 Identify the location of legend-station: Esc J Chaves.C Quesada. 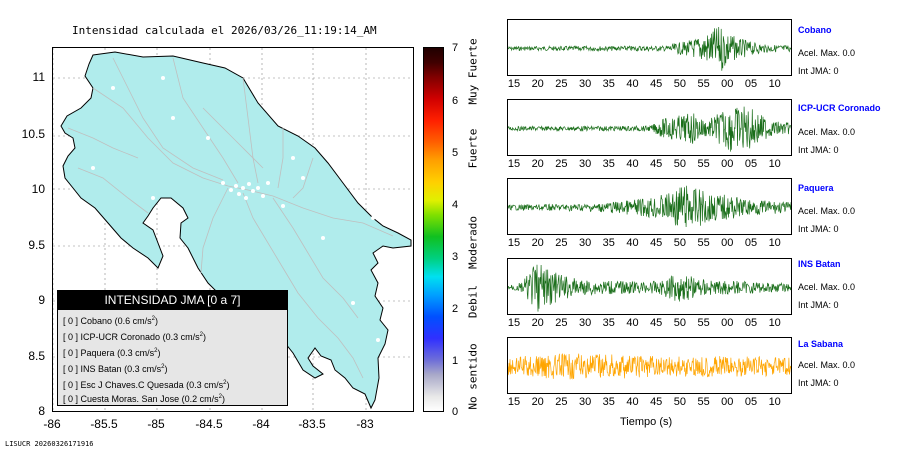
(132, 385).